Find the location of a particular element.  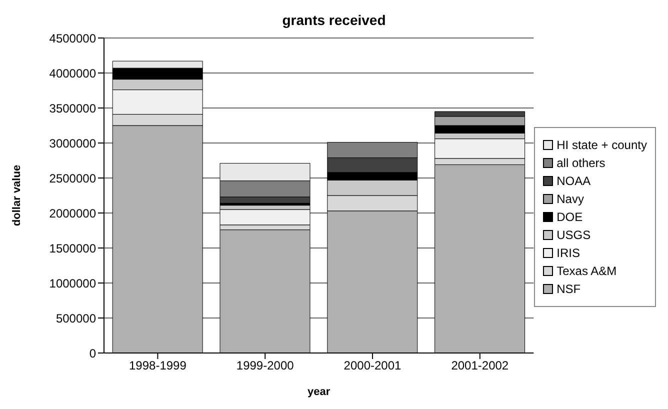

legend-label: NOAA is located at coordinates (573, 181).